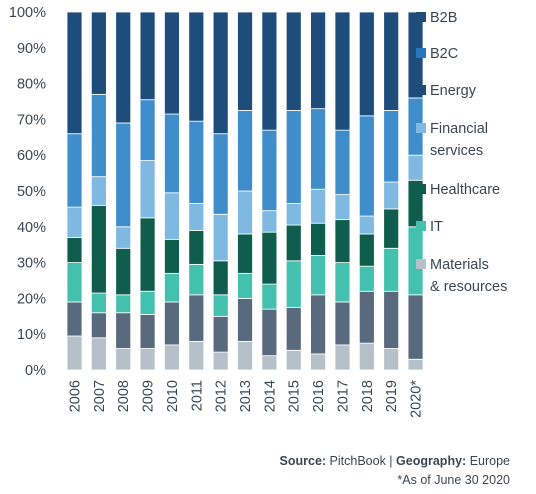 Image resolution: width=536 pixels, height=494 pixels. Describe the element at coordinates (76, 396) in the screenshot. I see `x-tick-label: 2006` at that location.